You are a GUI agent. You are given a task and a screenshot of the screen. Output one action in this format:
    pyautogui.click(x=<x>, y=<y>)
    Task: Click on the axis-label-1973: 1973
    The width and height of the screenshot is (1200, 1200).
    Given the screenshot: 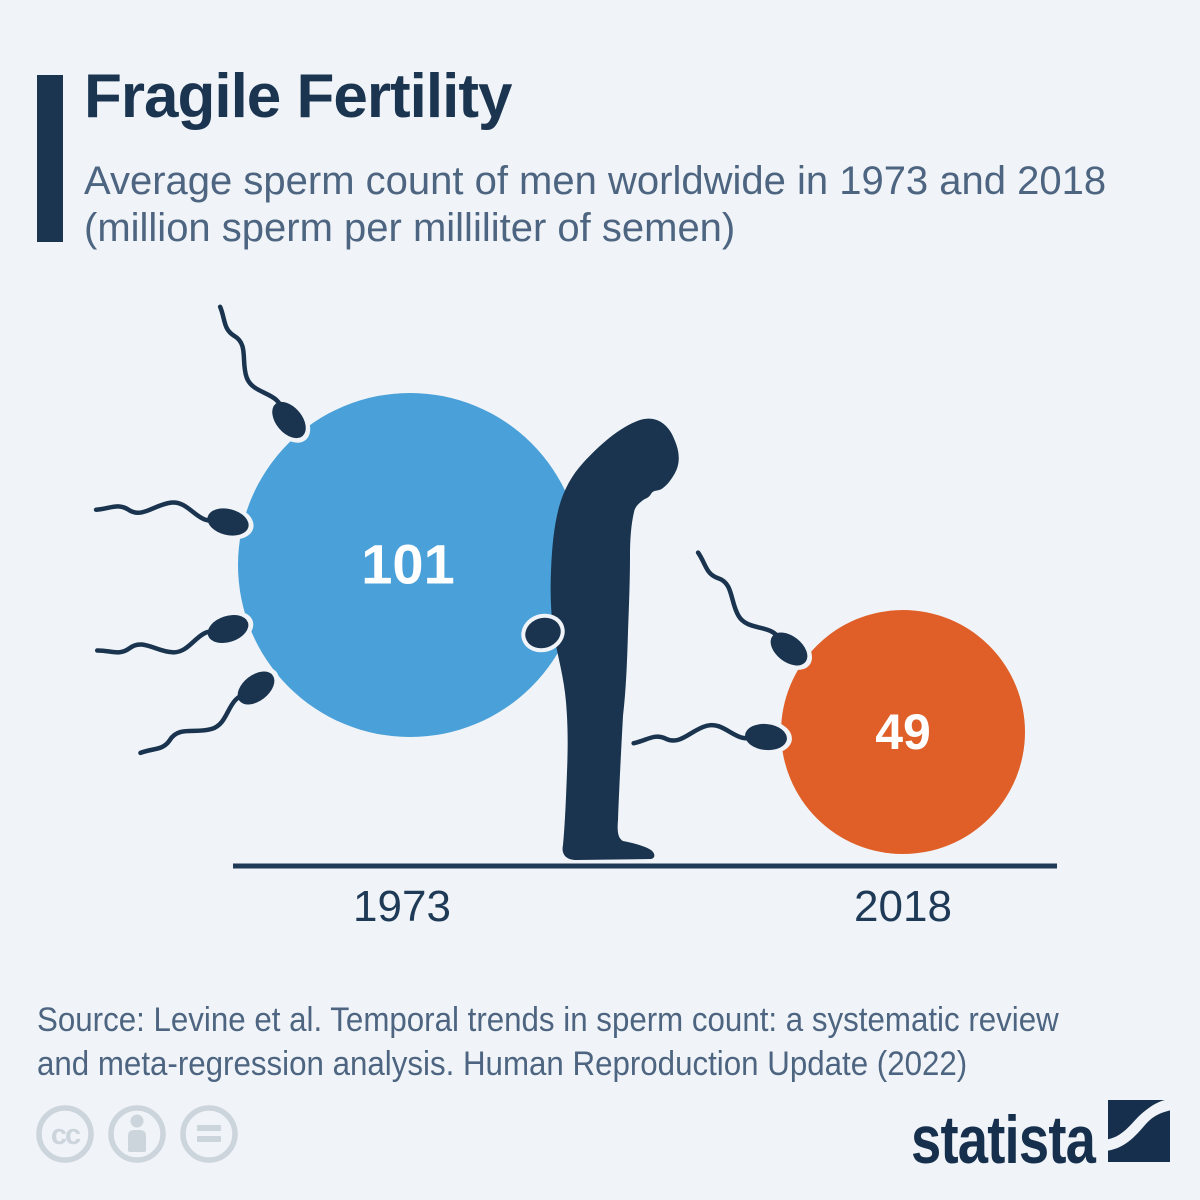 What is the action you would take?
    pyautogui.click(x=402, y=906)
    